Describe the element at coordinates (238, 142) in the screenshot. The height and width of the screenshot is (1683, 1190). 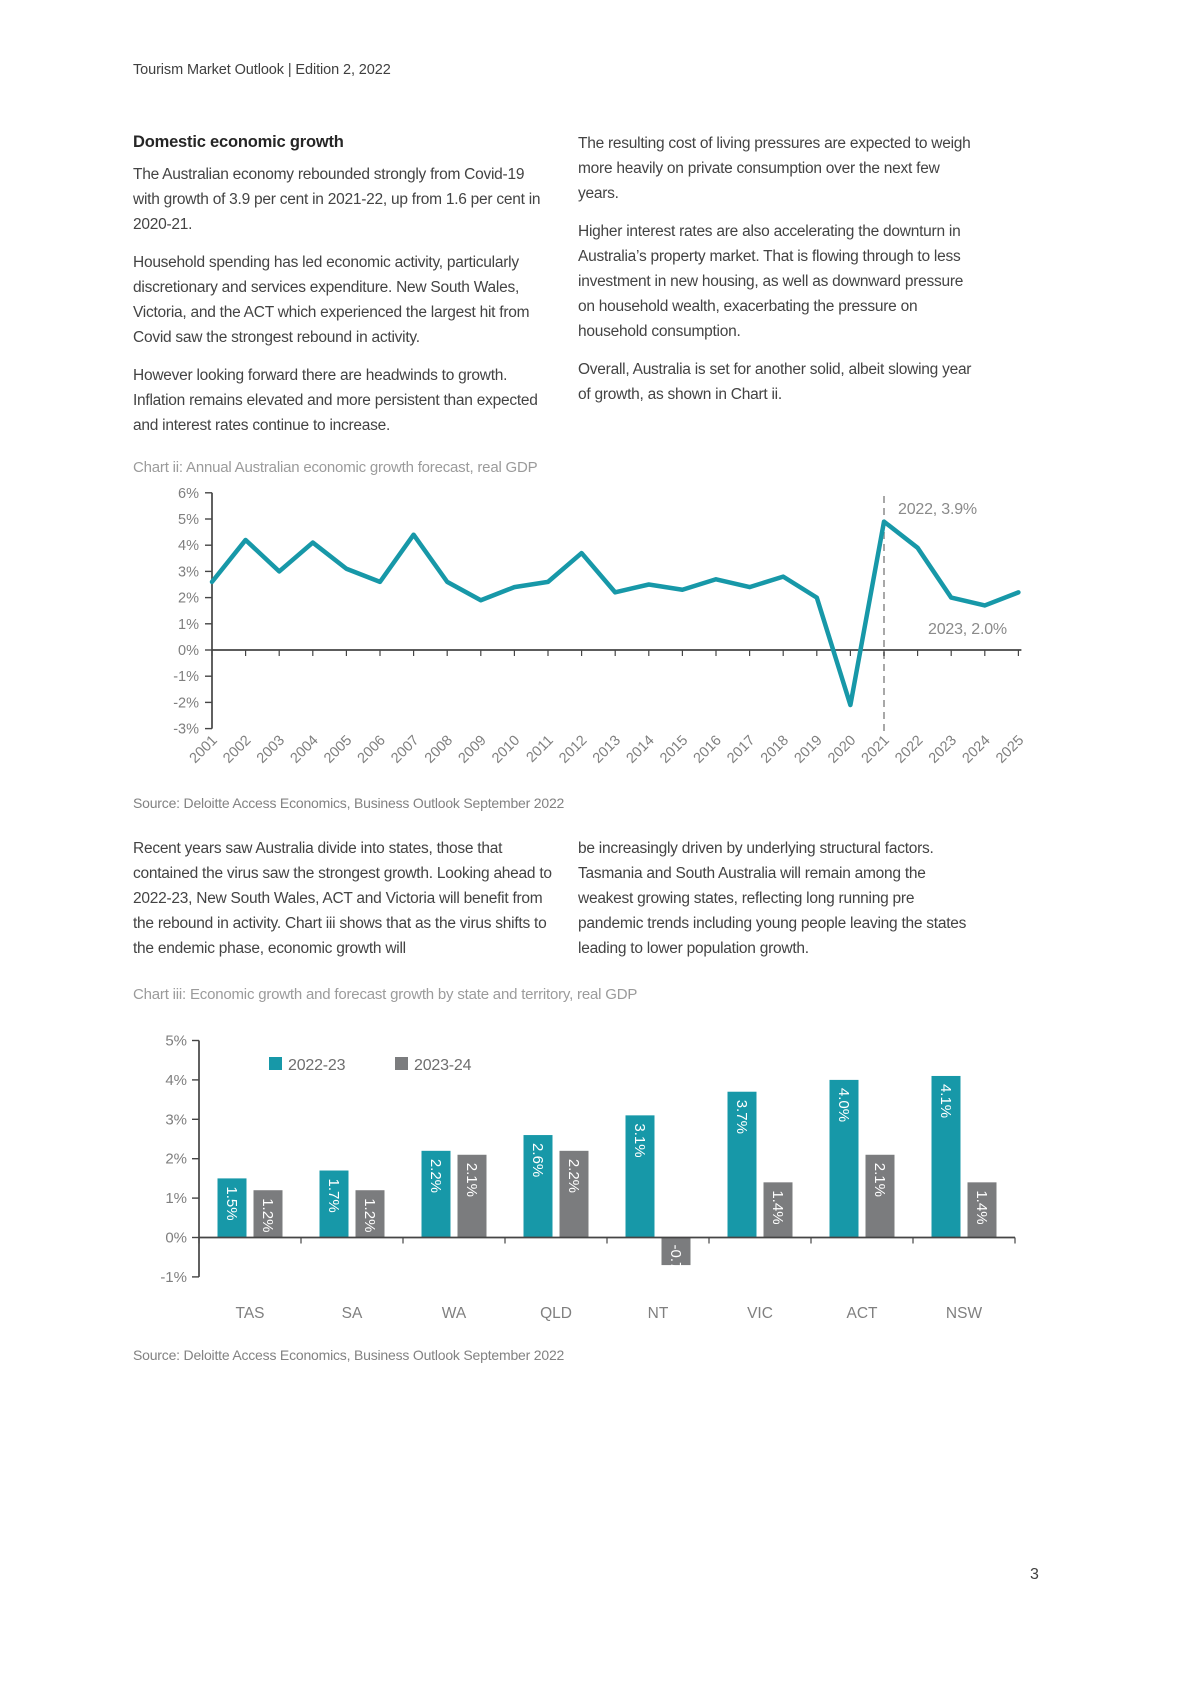
I see `section-heading: Domestic economic growth` at that location.